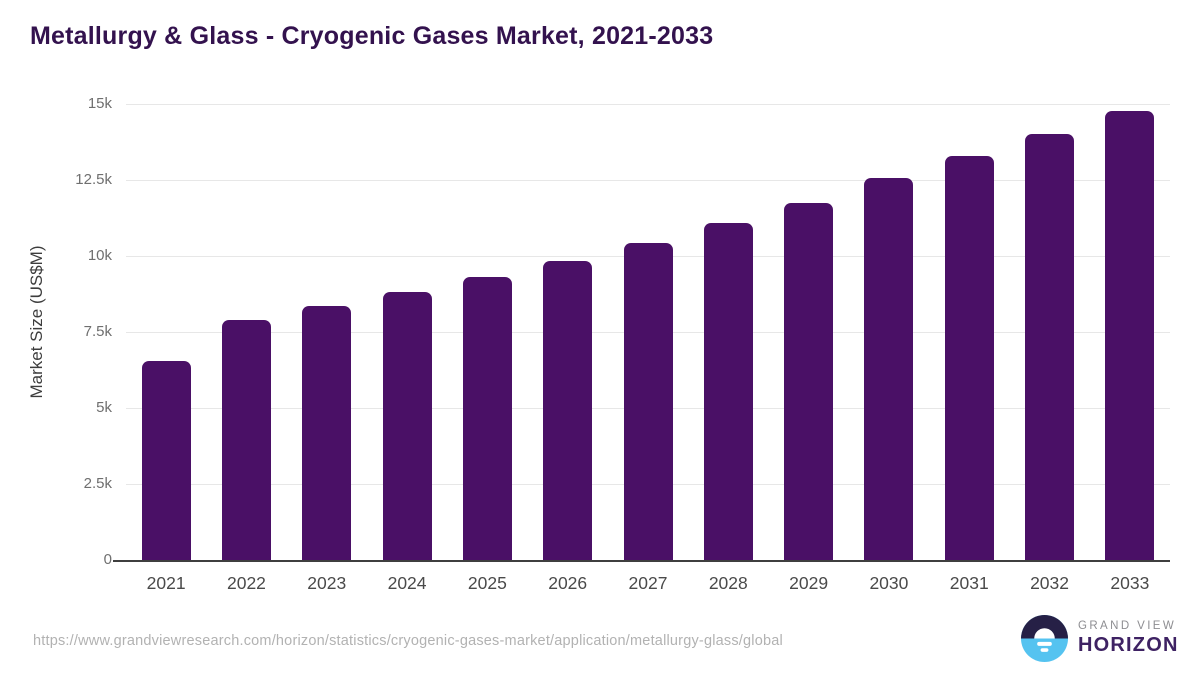  I want to click on y-tick-label: 15k, so click(99, 103).